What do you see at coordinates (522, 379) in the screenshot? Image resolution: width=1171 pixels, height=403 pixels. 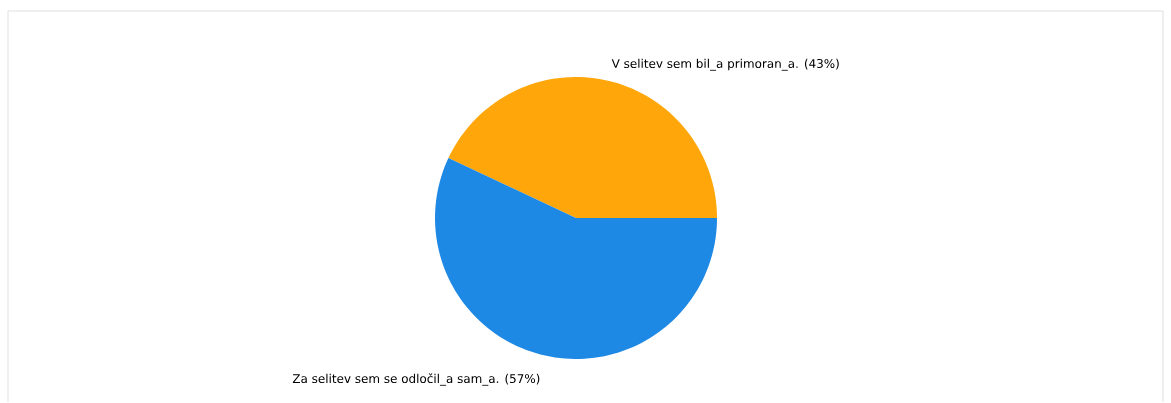 I see `data-label: (57%)` at bounding box center [522, 379].